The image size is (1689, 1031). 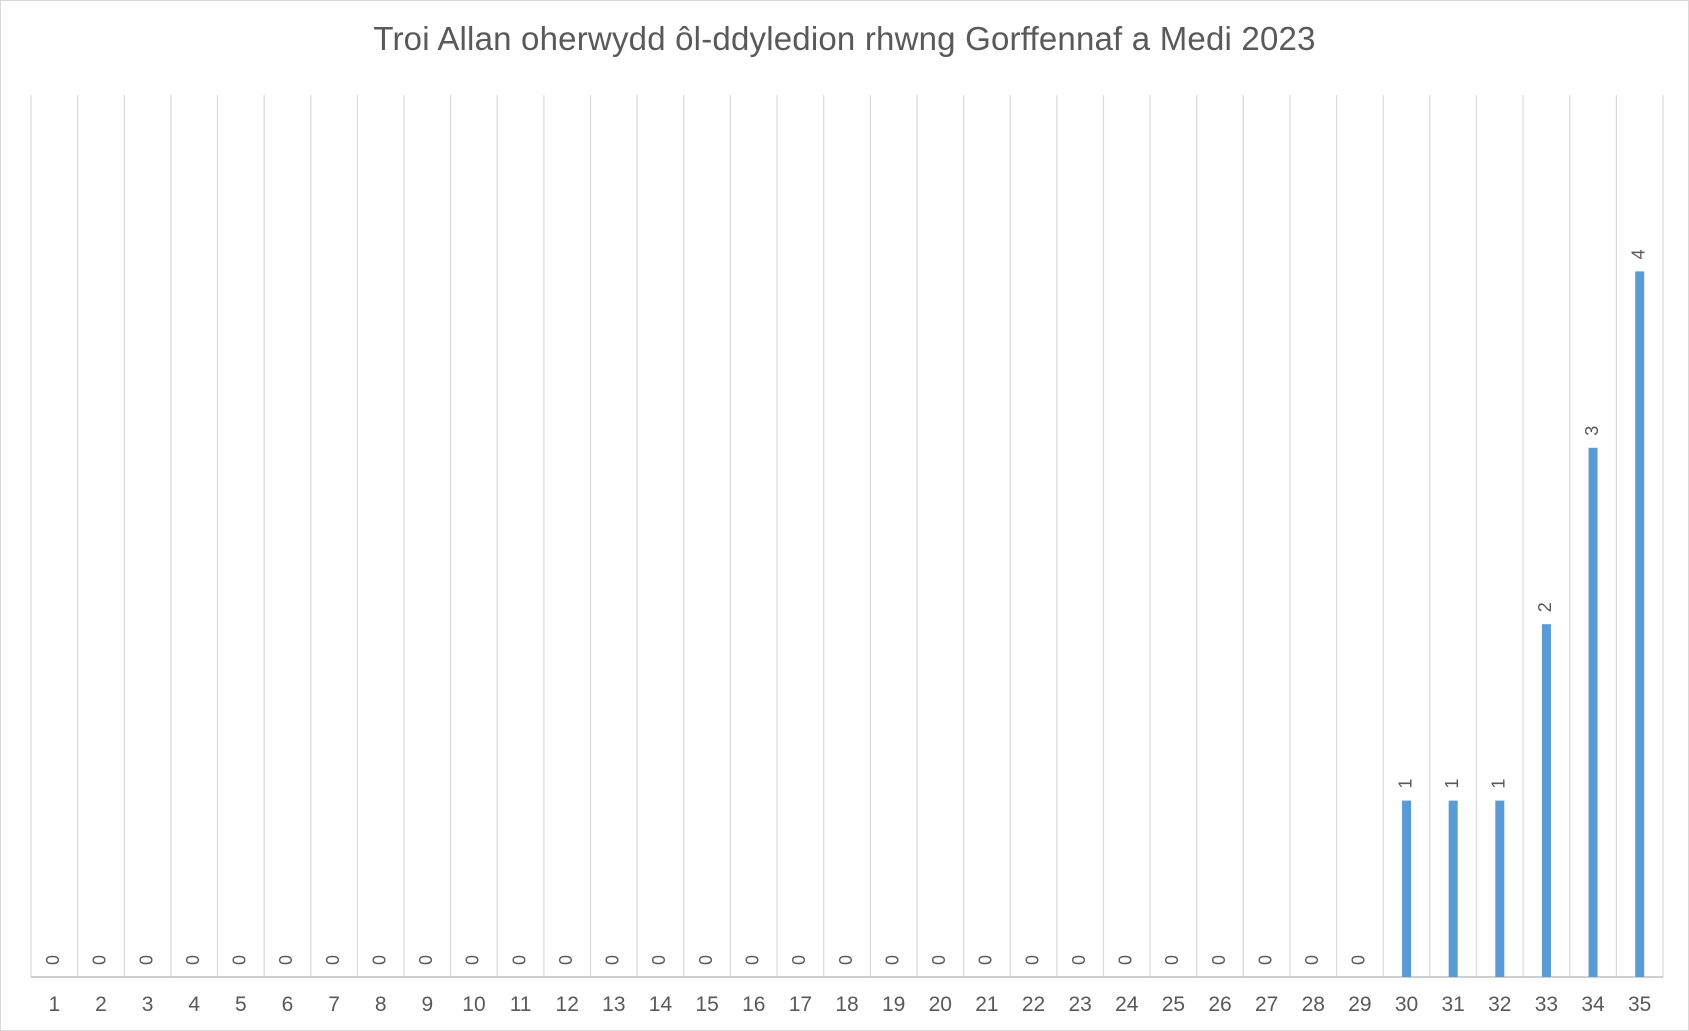 What do you see at coordinates (753, 1004) in the screenshot?
I see `x-tick-label: 16` at bounding box center [753, 1004].